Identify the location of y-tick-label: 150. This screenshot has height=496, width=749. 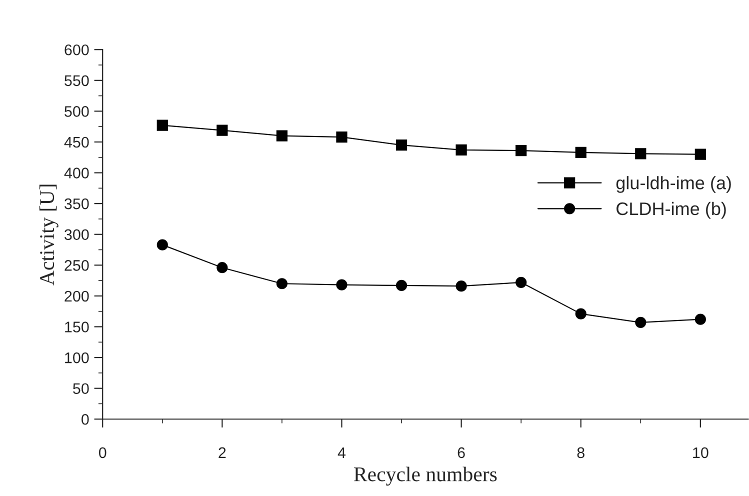
(77, 327).